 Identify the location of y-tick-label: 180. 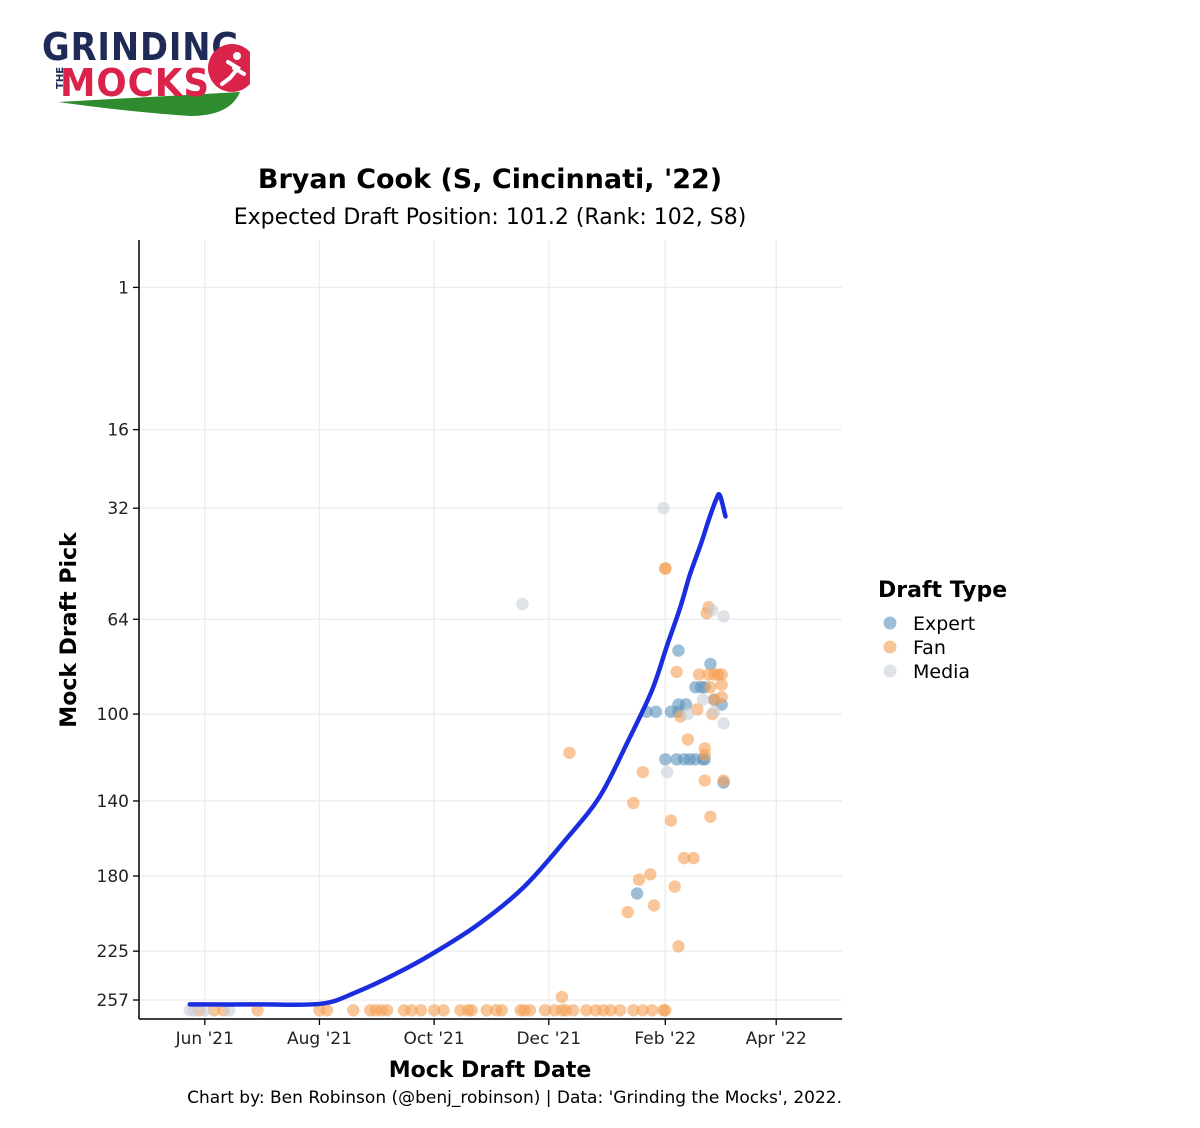
(113, 877).